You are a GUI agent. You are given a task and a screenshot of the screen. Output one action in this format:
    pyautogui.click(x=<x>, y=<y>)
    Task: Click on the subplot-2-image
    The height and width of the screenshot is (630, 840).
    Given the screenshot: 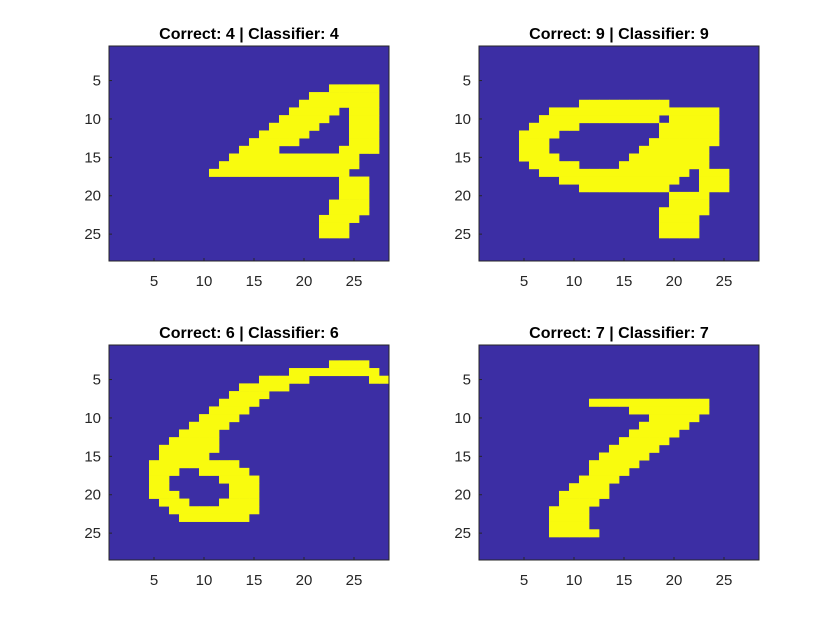 What is the action you would take?
    pyautogui.click(x=619, y=153)
    